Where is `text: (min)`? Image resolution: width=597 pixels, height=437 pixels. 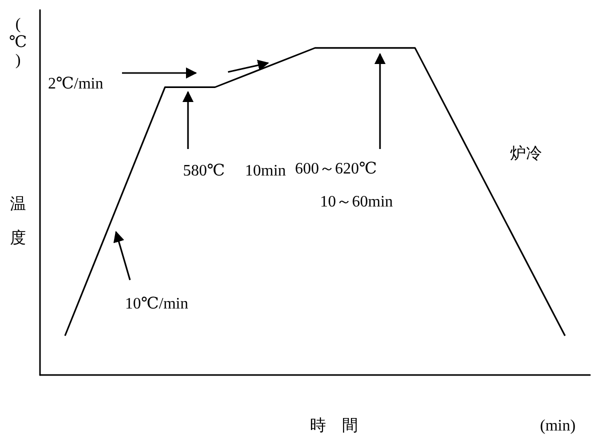
text: (min) is located at coordinates (558, 426).